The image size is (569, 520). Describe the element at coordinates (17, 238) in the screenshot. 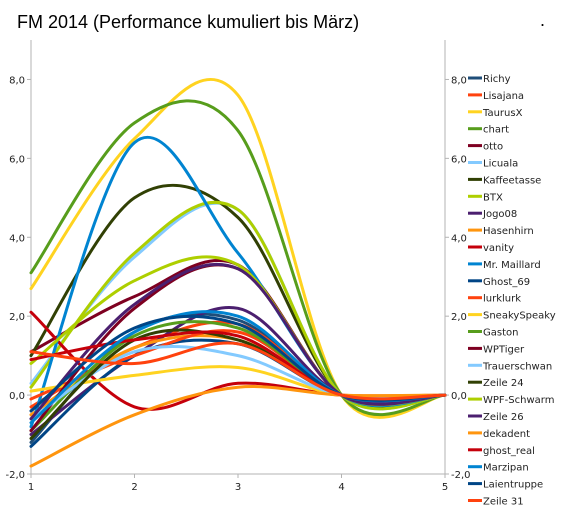

I see `y-tick-label: 4,0` at that location.